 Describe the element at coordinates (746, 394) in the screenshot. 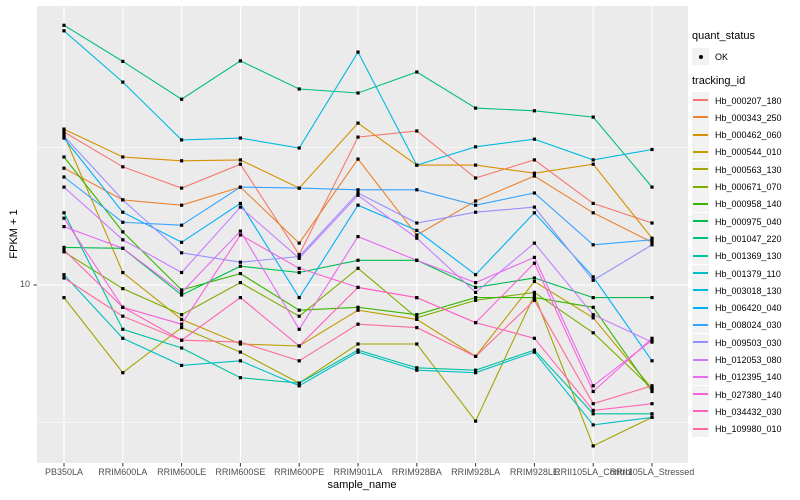

I see `legend-entry-Hb_027380_140: Hb_027380_140` at that location.